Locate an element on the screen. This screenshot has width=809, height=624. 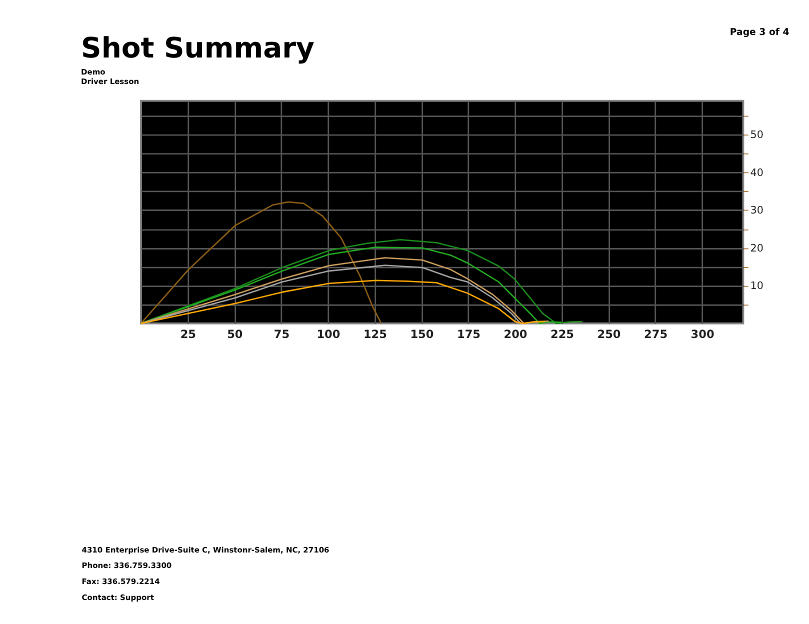
x-tick-label: 100 is located at coordinates (328, 335).